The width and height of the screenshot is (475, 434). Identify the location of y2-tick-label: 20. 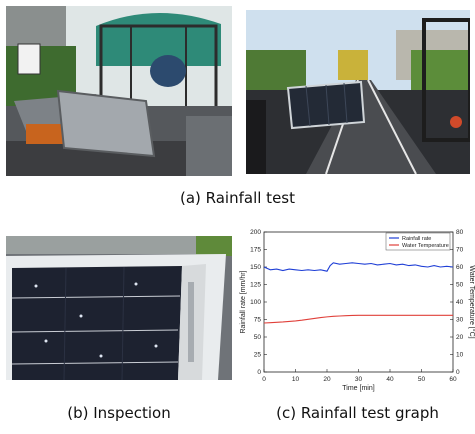
(460, 337).